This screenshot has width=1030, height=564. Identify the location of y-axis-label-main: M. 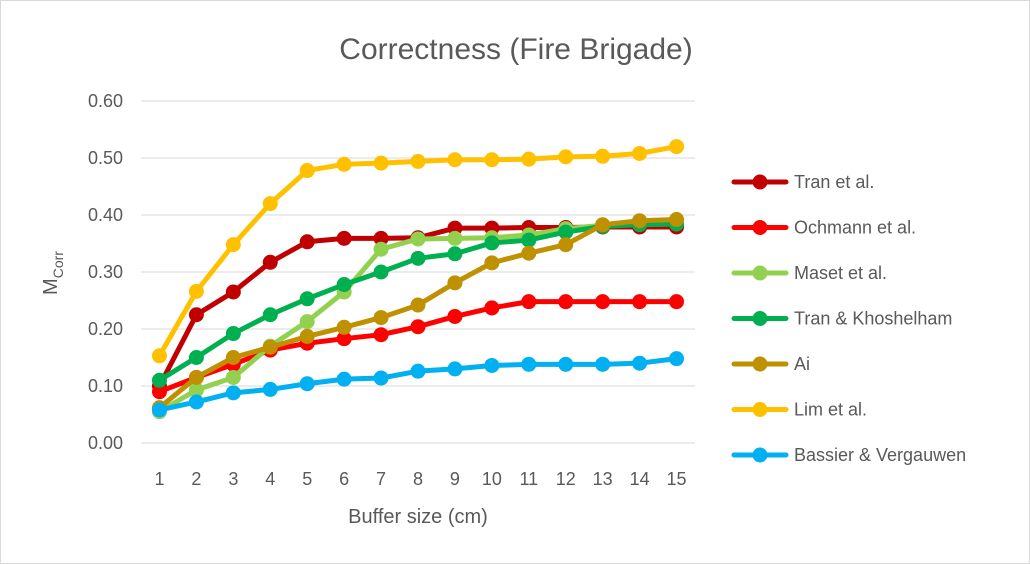
(51, 286).